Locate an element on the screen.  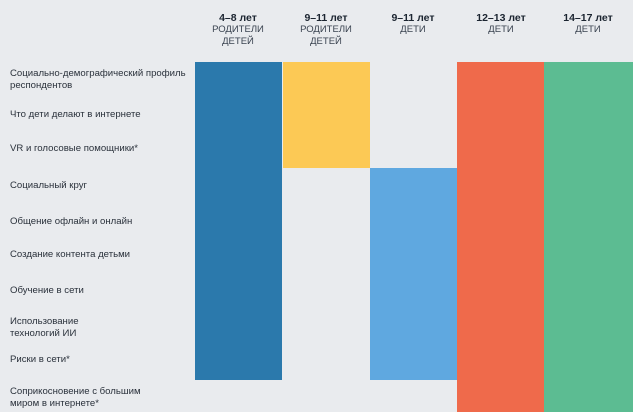
column-header-5: 14–17 лет ДЕТИ is located at coordinates (588, 24).